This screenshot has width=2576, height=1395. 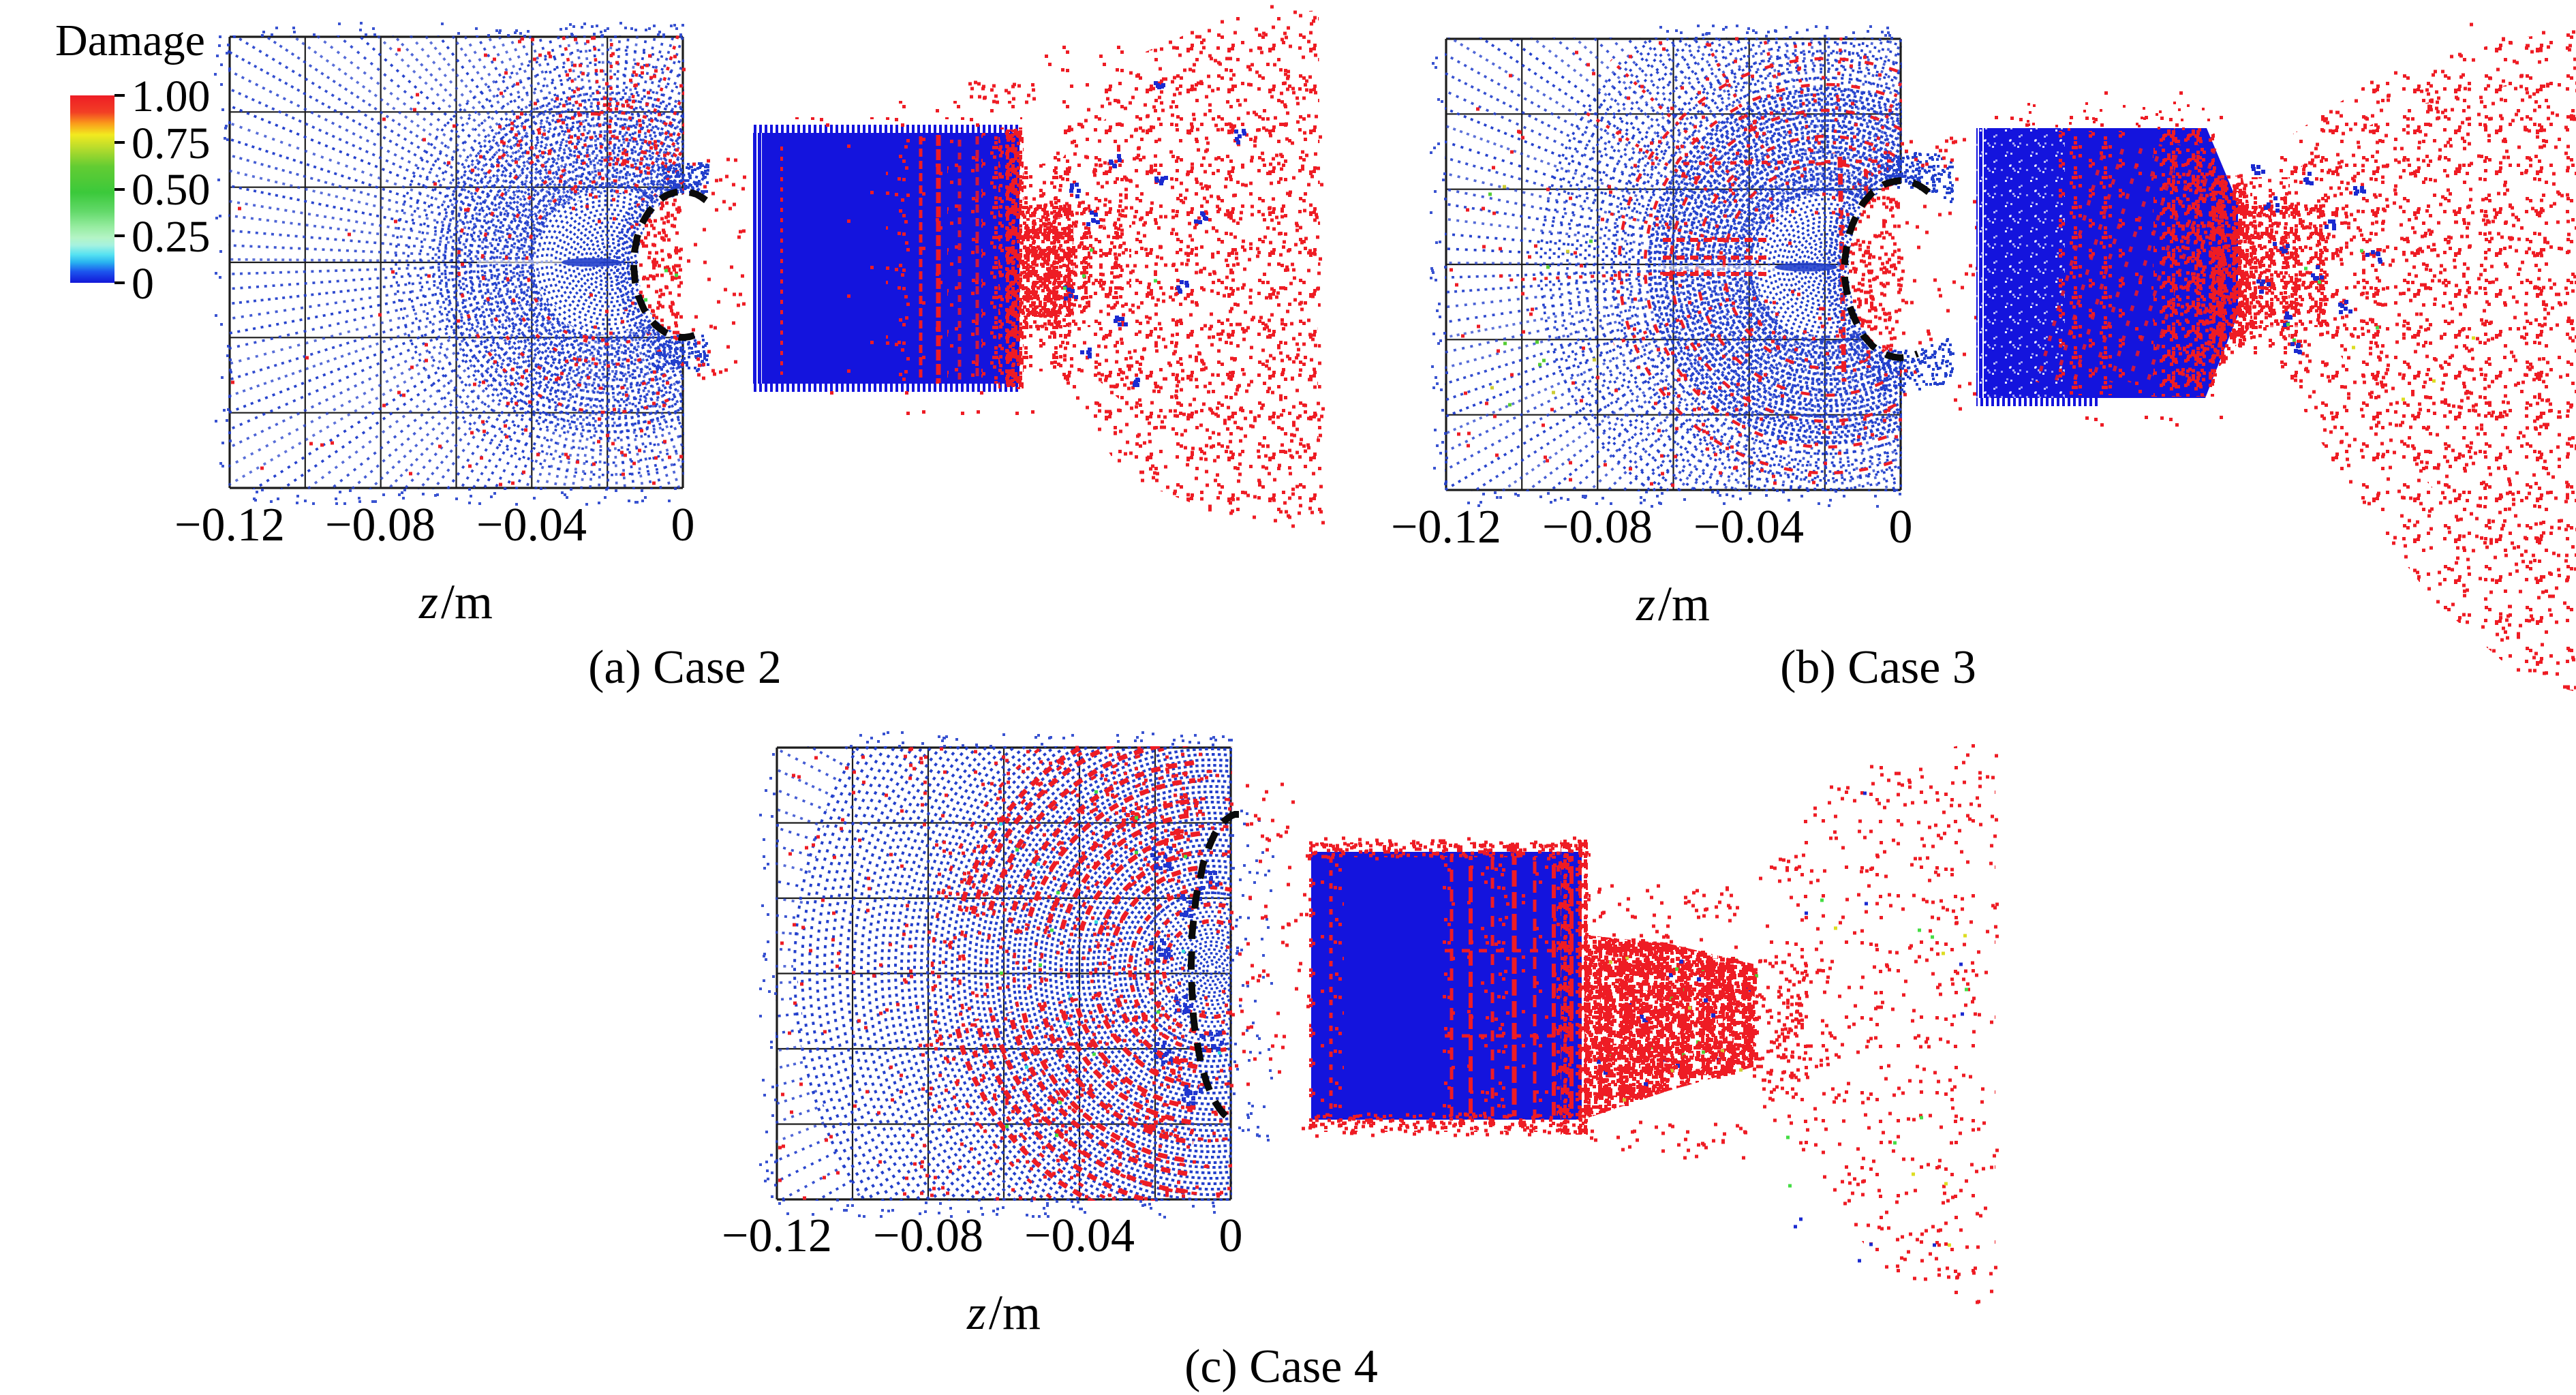 I want to click on svg-text: (c) Case 4, so click(x=1281, y=1366).